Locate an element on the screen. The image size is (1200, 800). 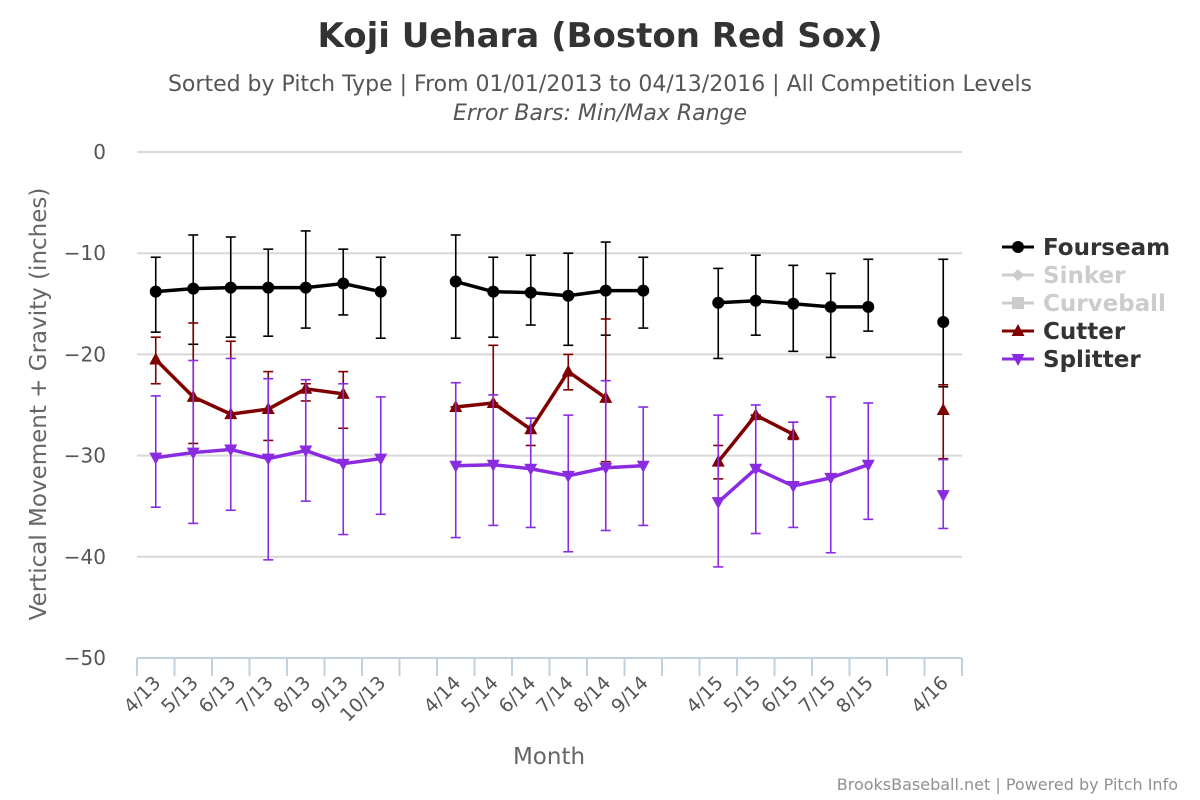
x-tick-label: 7/14 is located at coordinates (555, 695).